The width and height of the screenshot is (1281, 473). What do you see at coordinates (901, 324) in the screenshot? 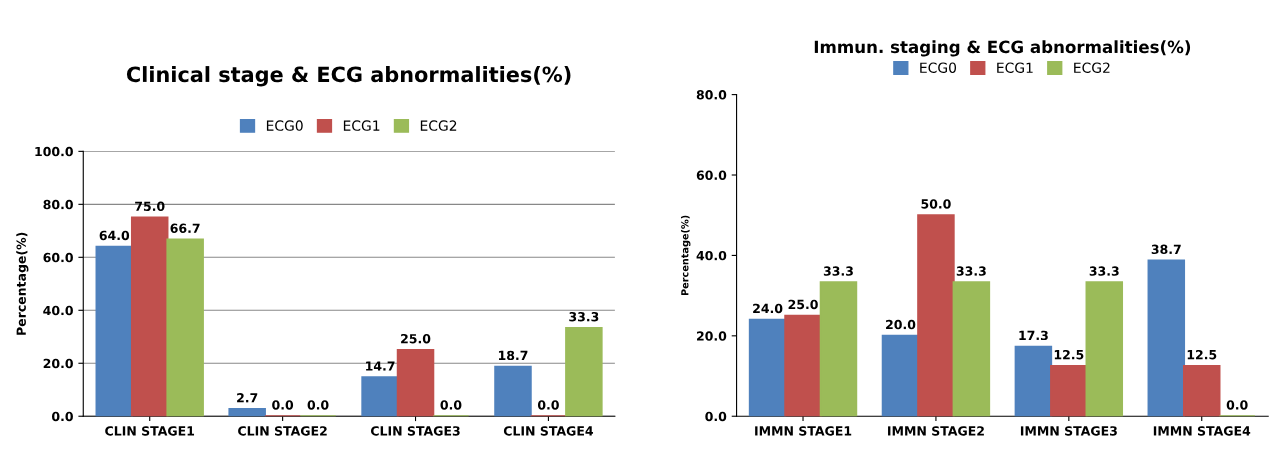
I see `data-label: 20.0` at bounding box center [901, 324].